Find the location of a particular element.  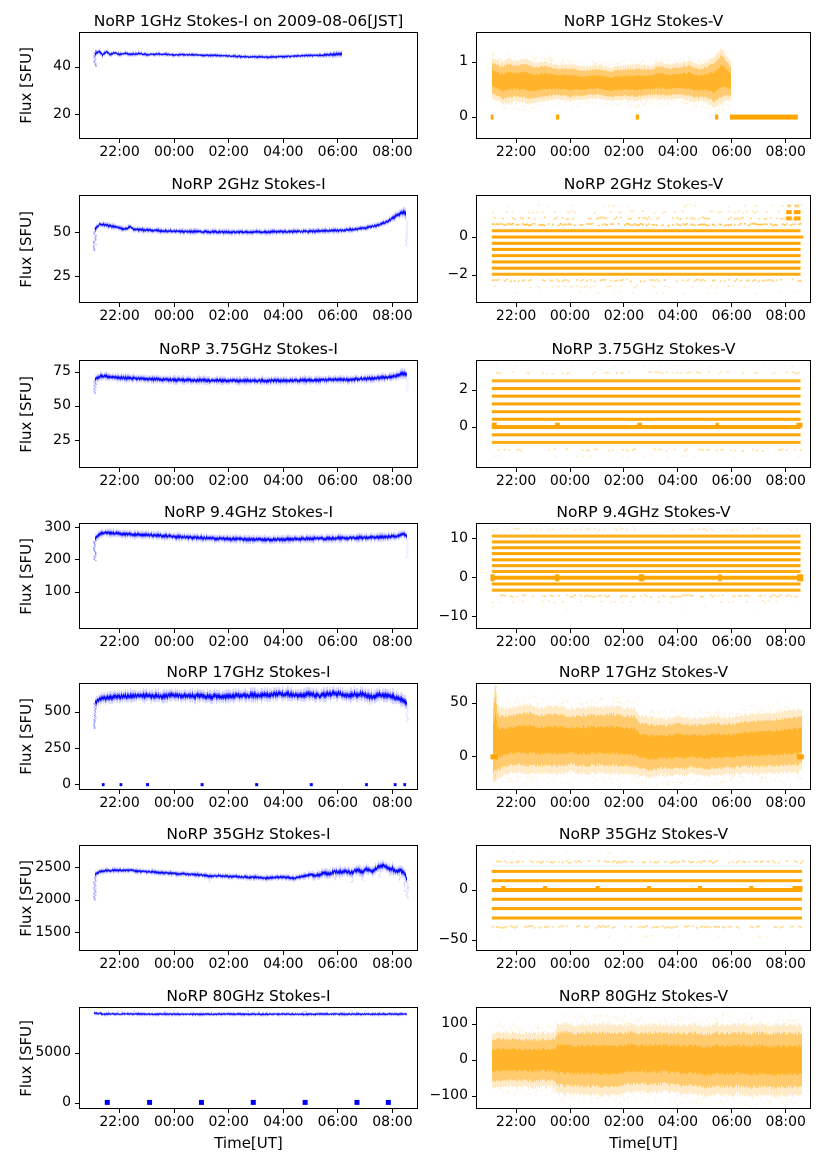

plot-canvas-3.75ghz-i is located at coordinates (248, 414).